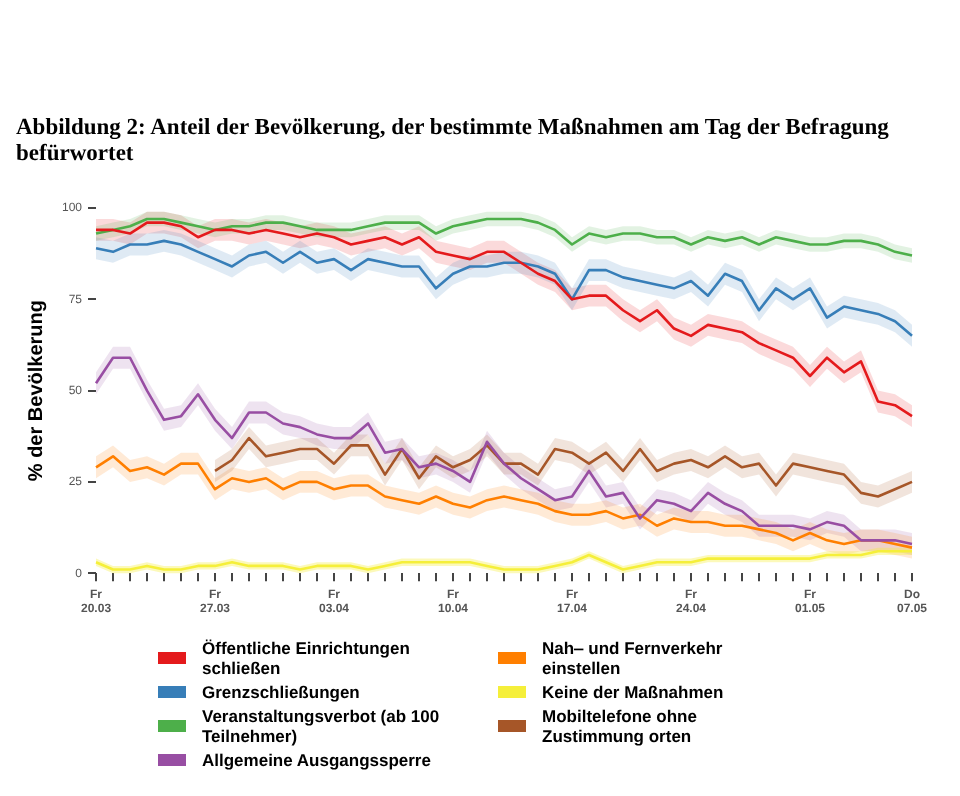 The height and width of the screenshot is (796, 960). I want to click on chart-title: Abbildung 2: Anteil der Bevölkerung, der bestimmte Maßnahmen am Tag der Befragung befürwortet, so click(453, 141).